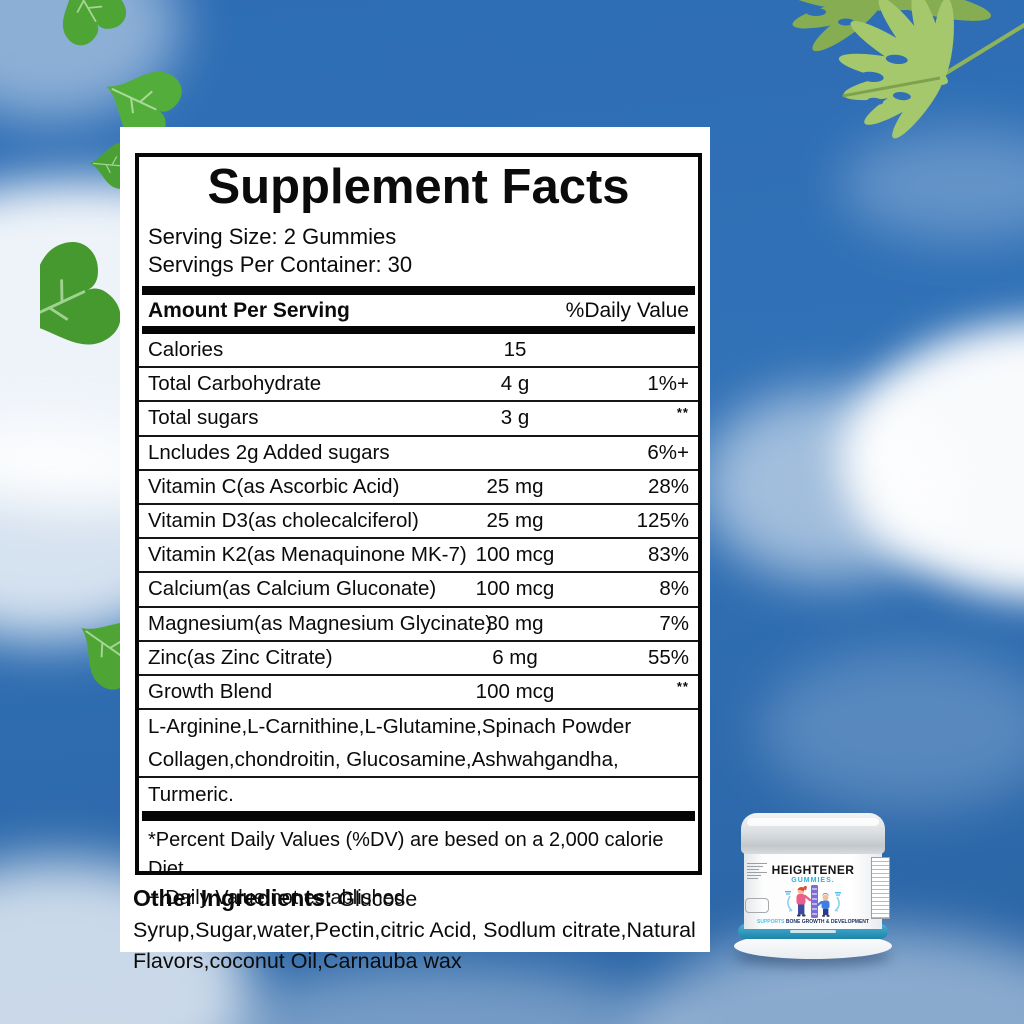 The image size is (1024, 1024). Describe the element at coordinates (418, 485) in the screenshot. I see `table-row: Vitamin C(as Ascorbic Acid) 25 mg 28%` at that location.